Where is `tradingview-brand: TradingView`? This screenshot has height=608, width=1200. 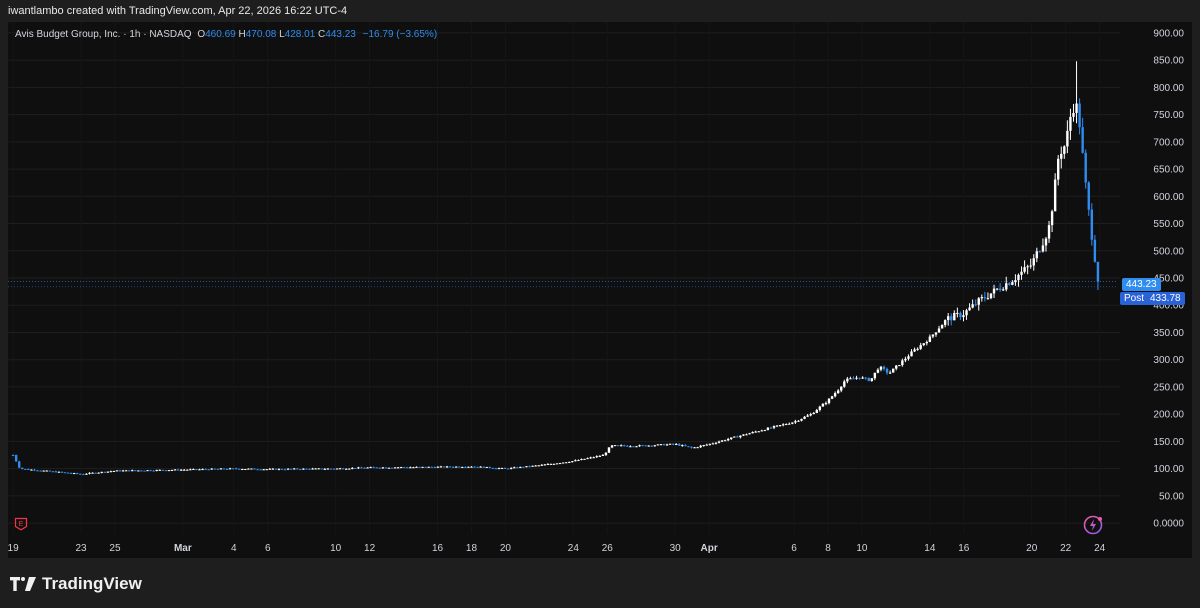
tradingview-brand: TradingView is located at coordinates (76, 584).